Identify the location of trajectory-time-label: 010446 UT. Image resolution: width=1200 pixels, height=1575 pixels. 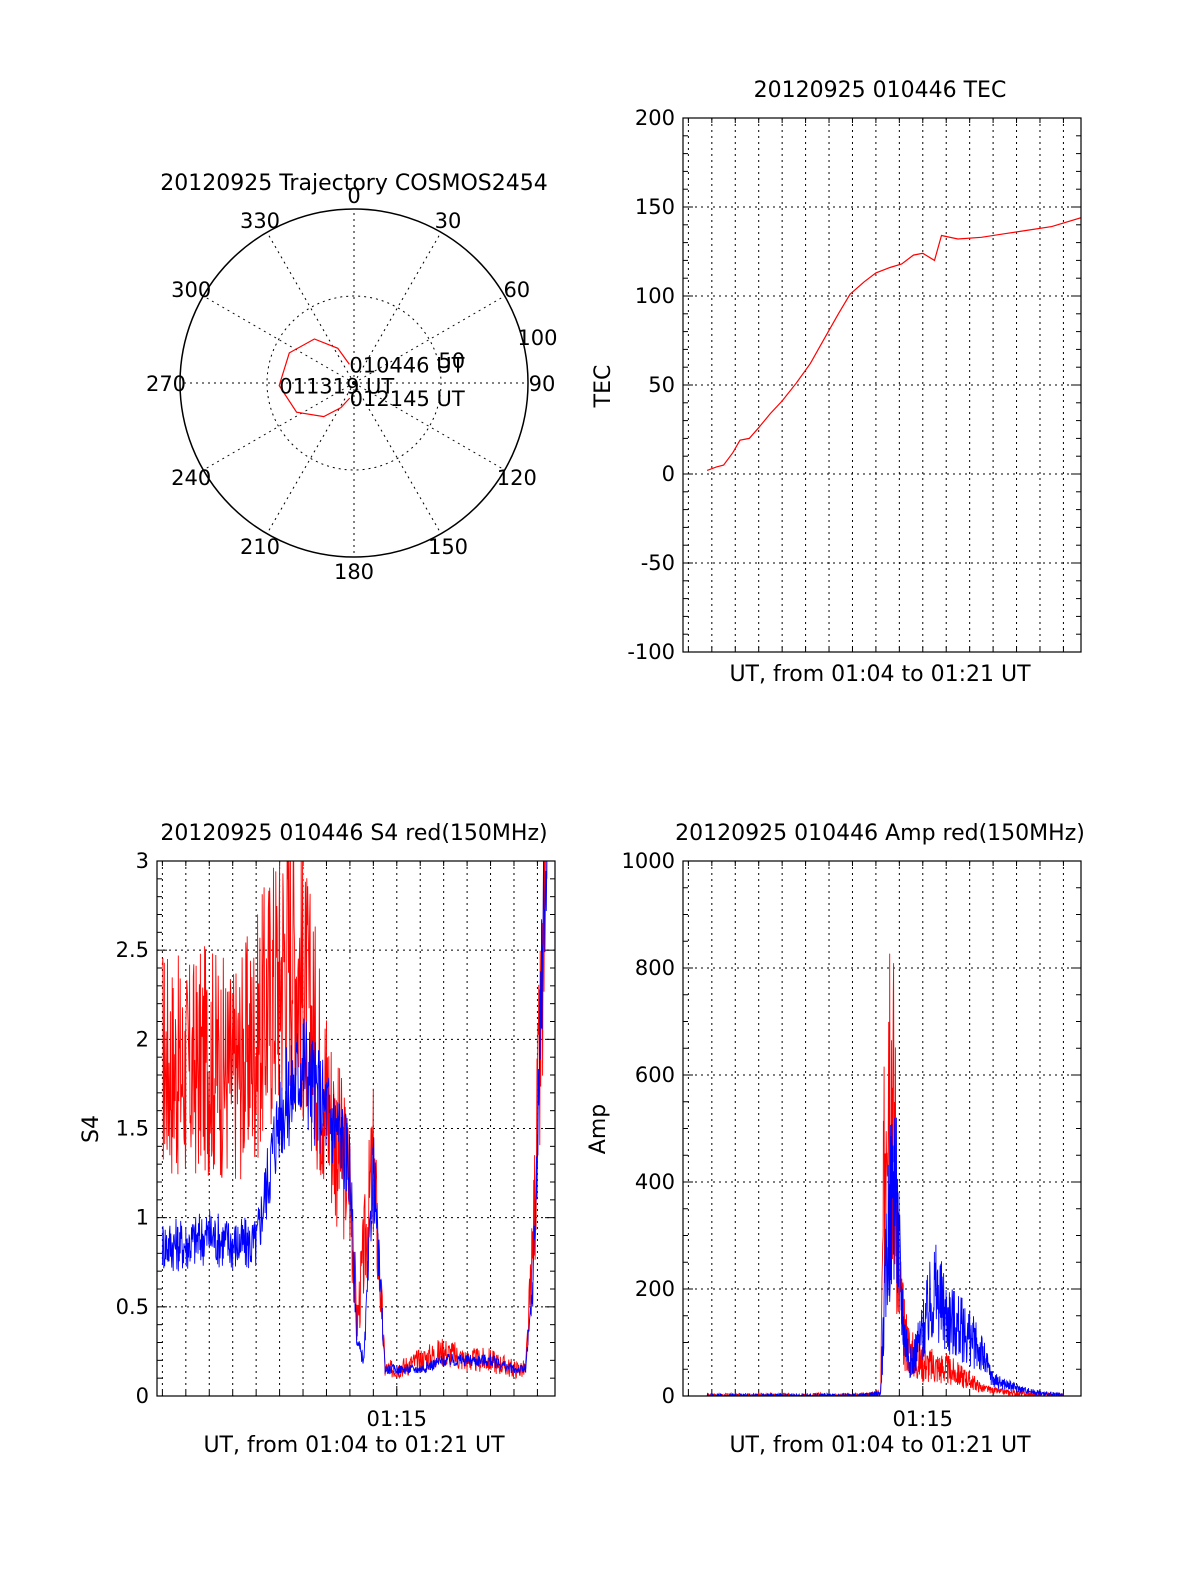
(406, 365).